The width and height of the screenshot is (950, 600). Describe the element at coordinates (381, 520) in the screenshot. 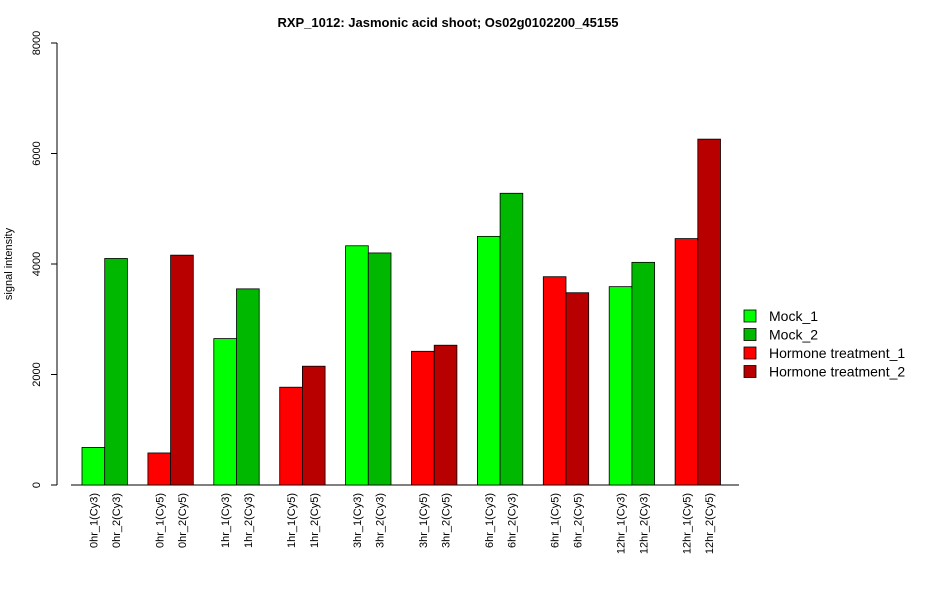

I see `x-tick-label: 3hr_2(Cy3)` at that location.